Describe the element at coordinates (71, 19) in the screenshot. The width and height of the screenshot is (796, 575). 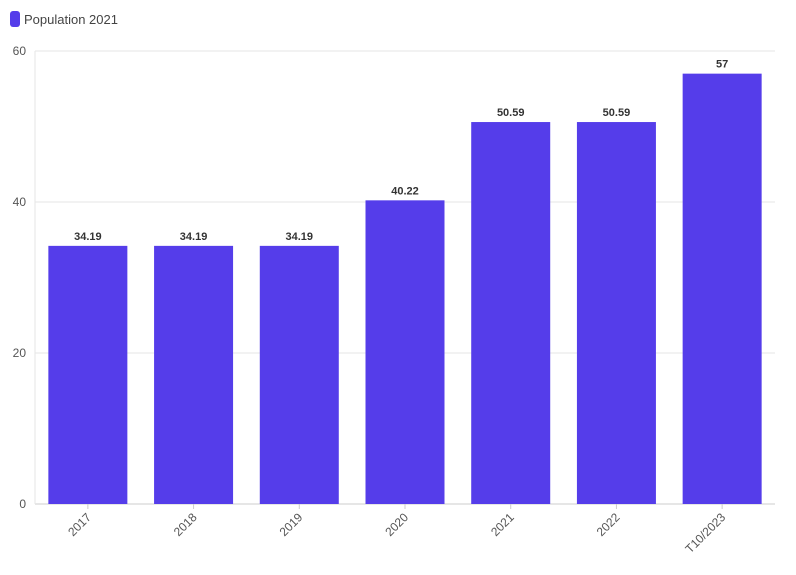
I see `legend-label: Population 2021` at that location.